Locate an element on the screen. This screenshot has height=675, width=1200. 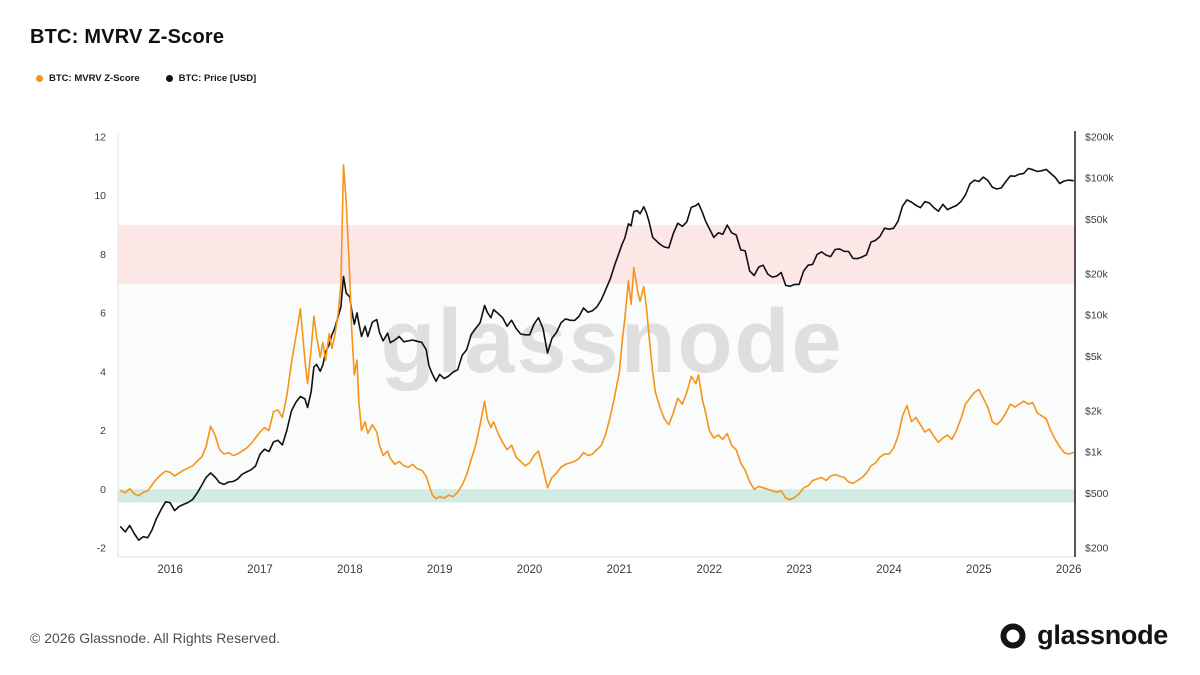
zscore-axis-tick-label: 12 is located at coordinates (100, 138).